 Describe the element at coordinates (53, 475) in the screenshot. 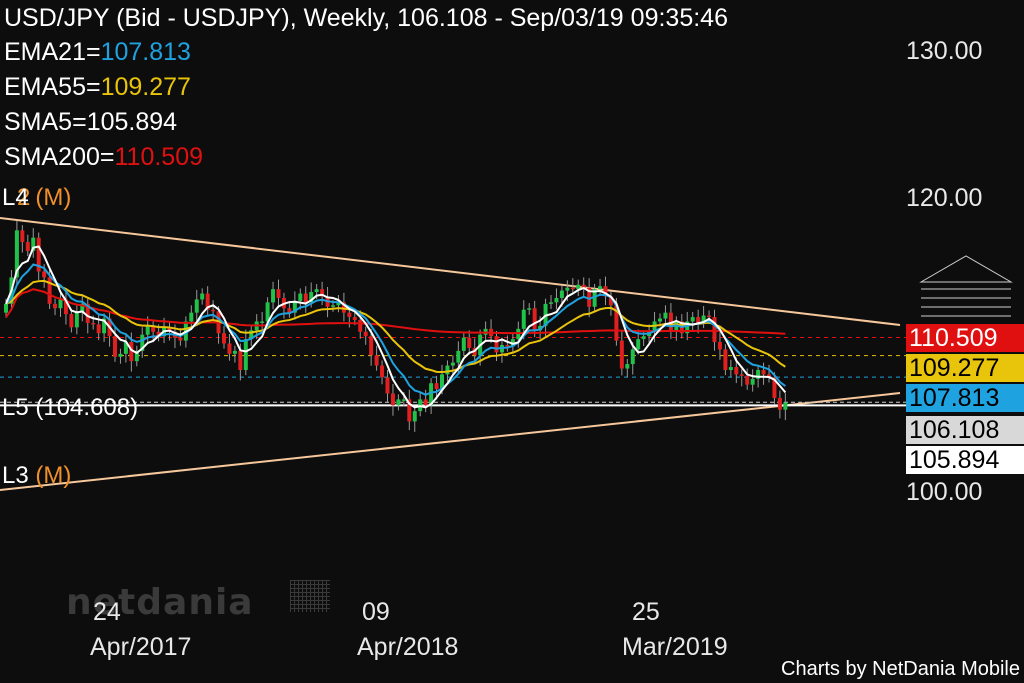

I see `level-l3-suffix: (M)` at that location.